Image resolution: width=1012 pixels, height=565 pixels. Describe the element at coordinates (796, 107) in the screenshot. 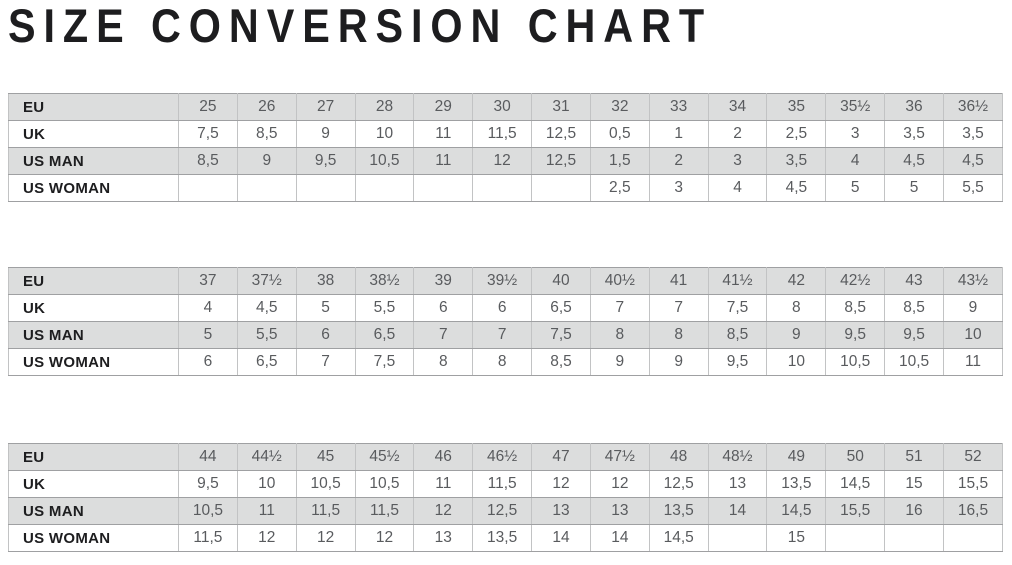

I see `size-cell: 35` at that location.